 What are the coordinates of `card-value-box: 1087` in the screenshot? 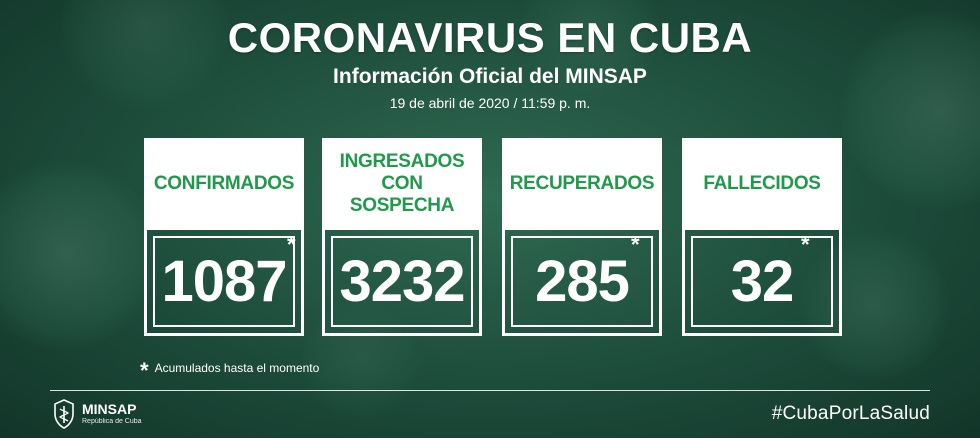 It's located at (224, 281).